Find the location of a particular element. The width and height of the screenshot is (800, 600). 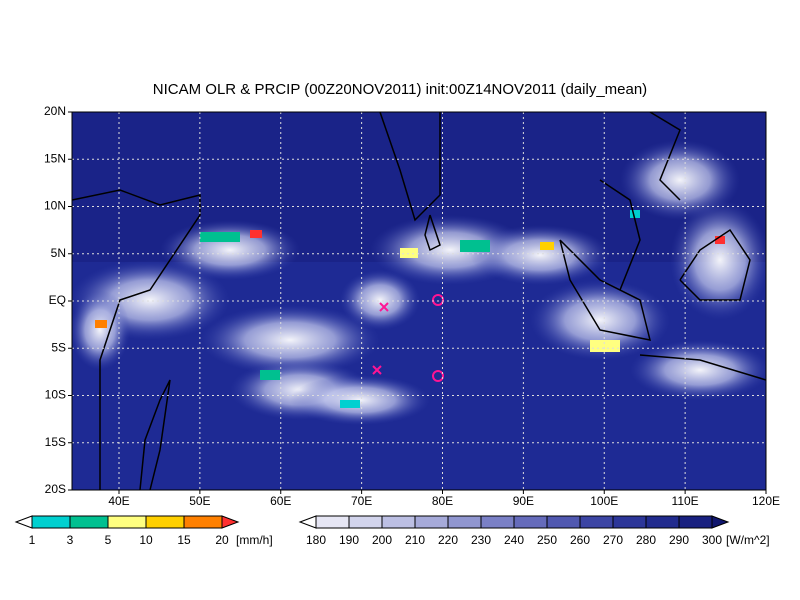

lon-label: 70E is located at coordinates (361, 501).